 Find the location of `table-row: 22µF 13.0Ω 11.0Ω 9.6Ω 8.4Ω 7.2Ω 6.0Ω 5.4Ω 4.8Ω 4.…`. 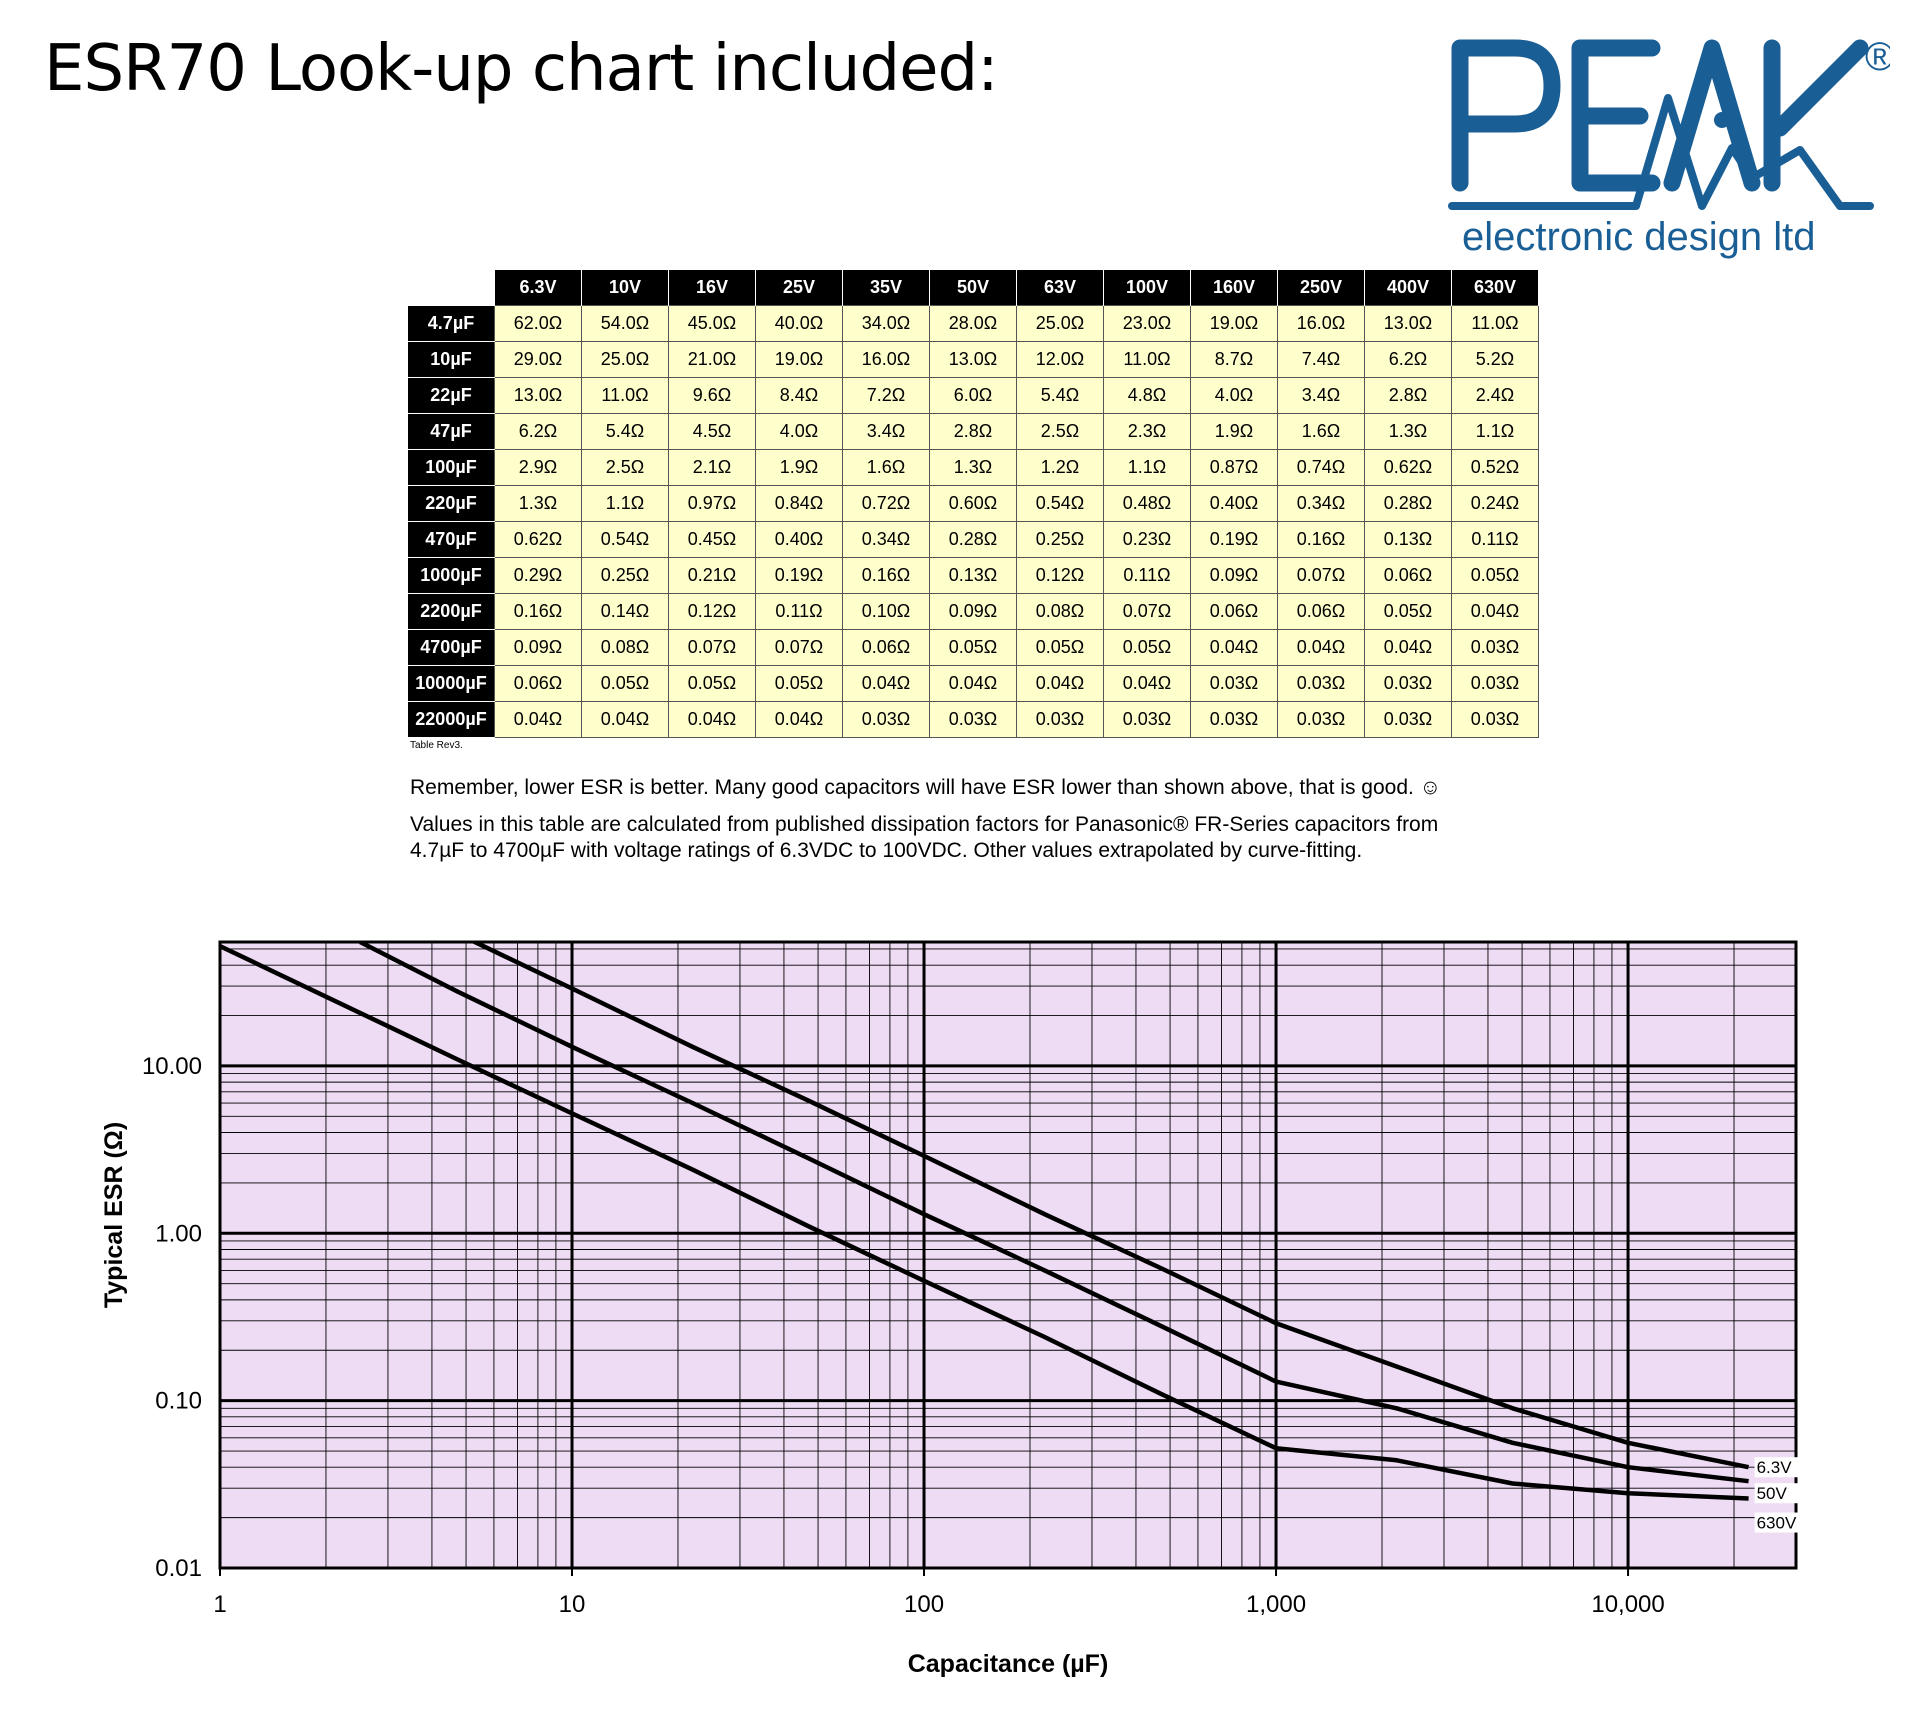

table-row: 22µF 13.0Ω 11.0Ω 9.6Ω 8.4Ω 7.2Ω 6.0Ω 5.4Ω 4.8Ω 4.… is located at coordinates (973, 395).